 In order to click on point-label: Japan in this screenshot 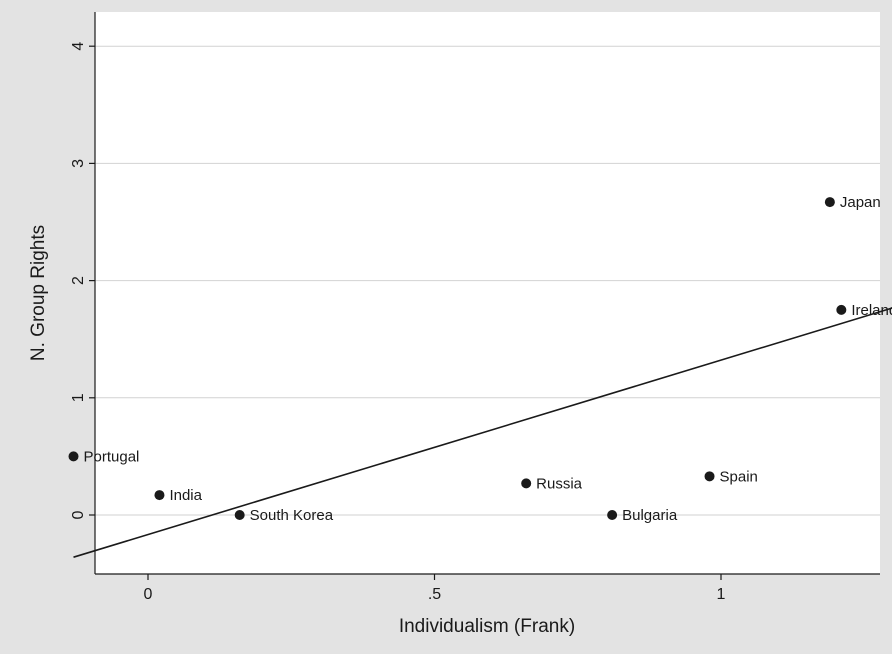, I will do `click(860, 202)`.